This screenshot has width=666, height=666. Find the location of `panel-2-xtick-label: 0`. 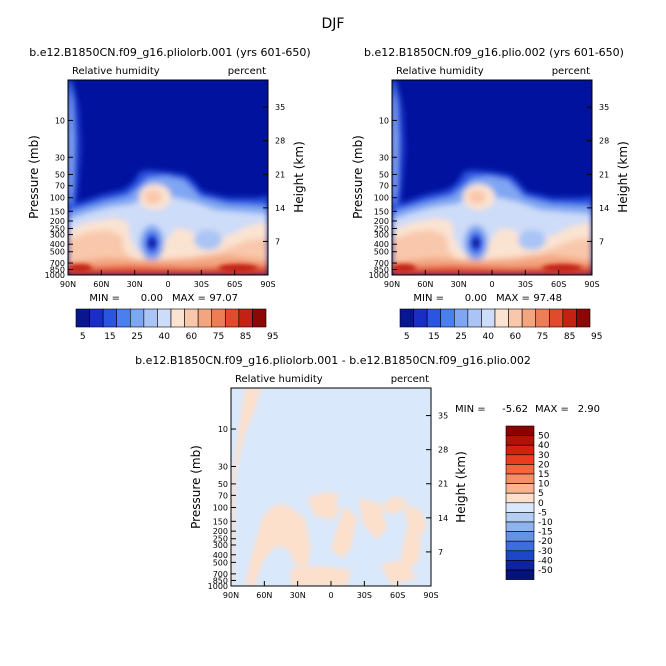

panel-2-xtick-label: 0 is located at coordinates (491, 284).